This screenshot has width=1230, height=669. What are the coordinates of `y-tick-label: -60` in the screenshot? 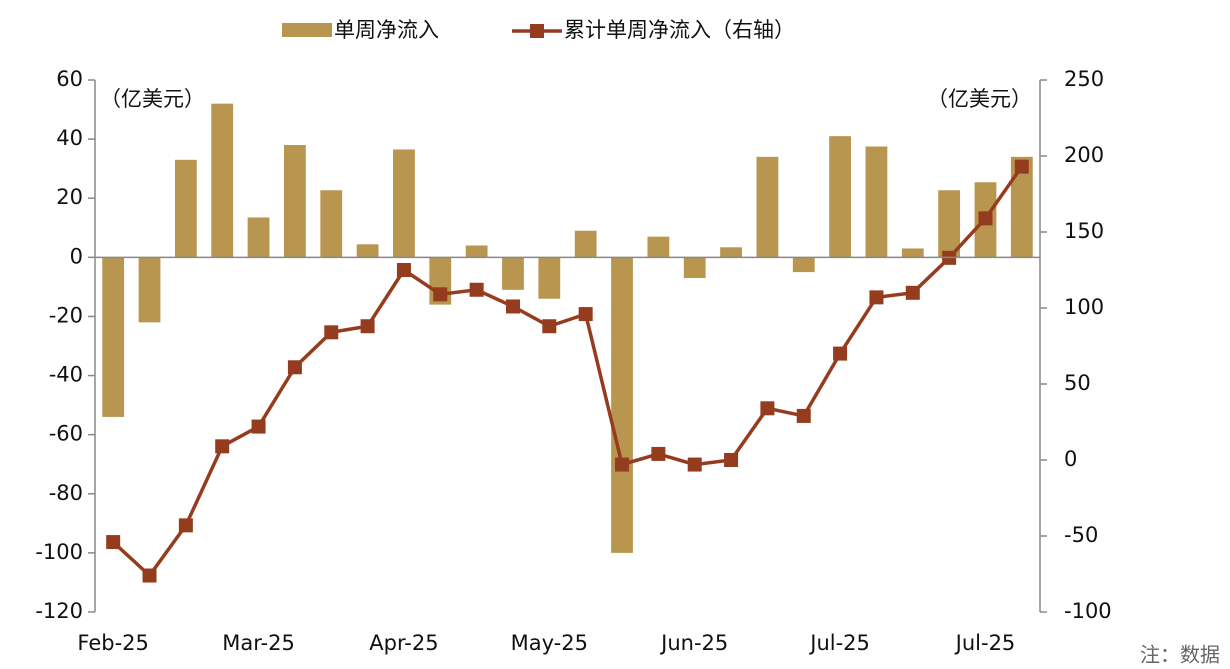 It's located at (66, 434).